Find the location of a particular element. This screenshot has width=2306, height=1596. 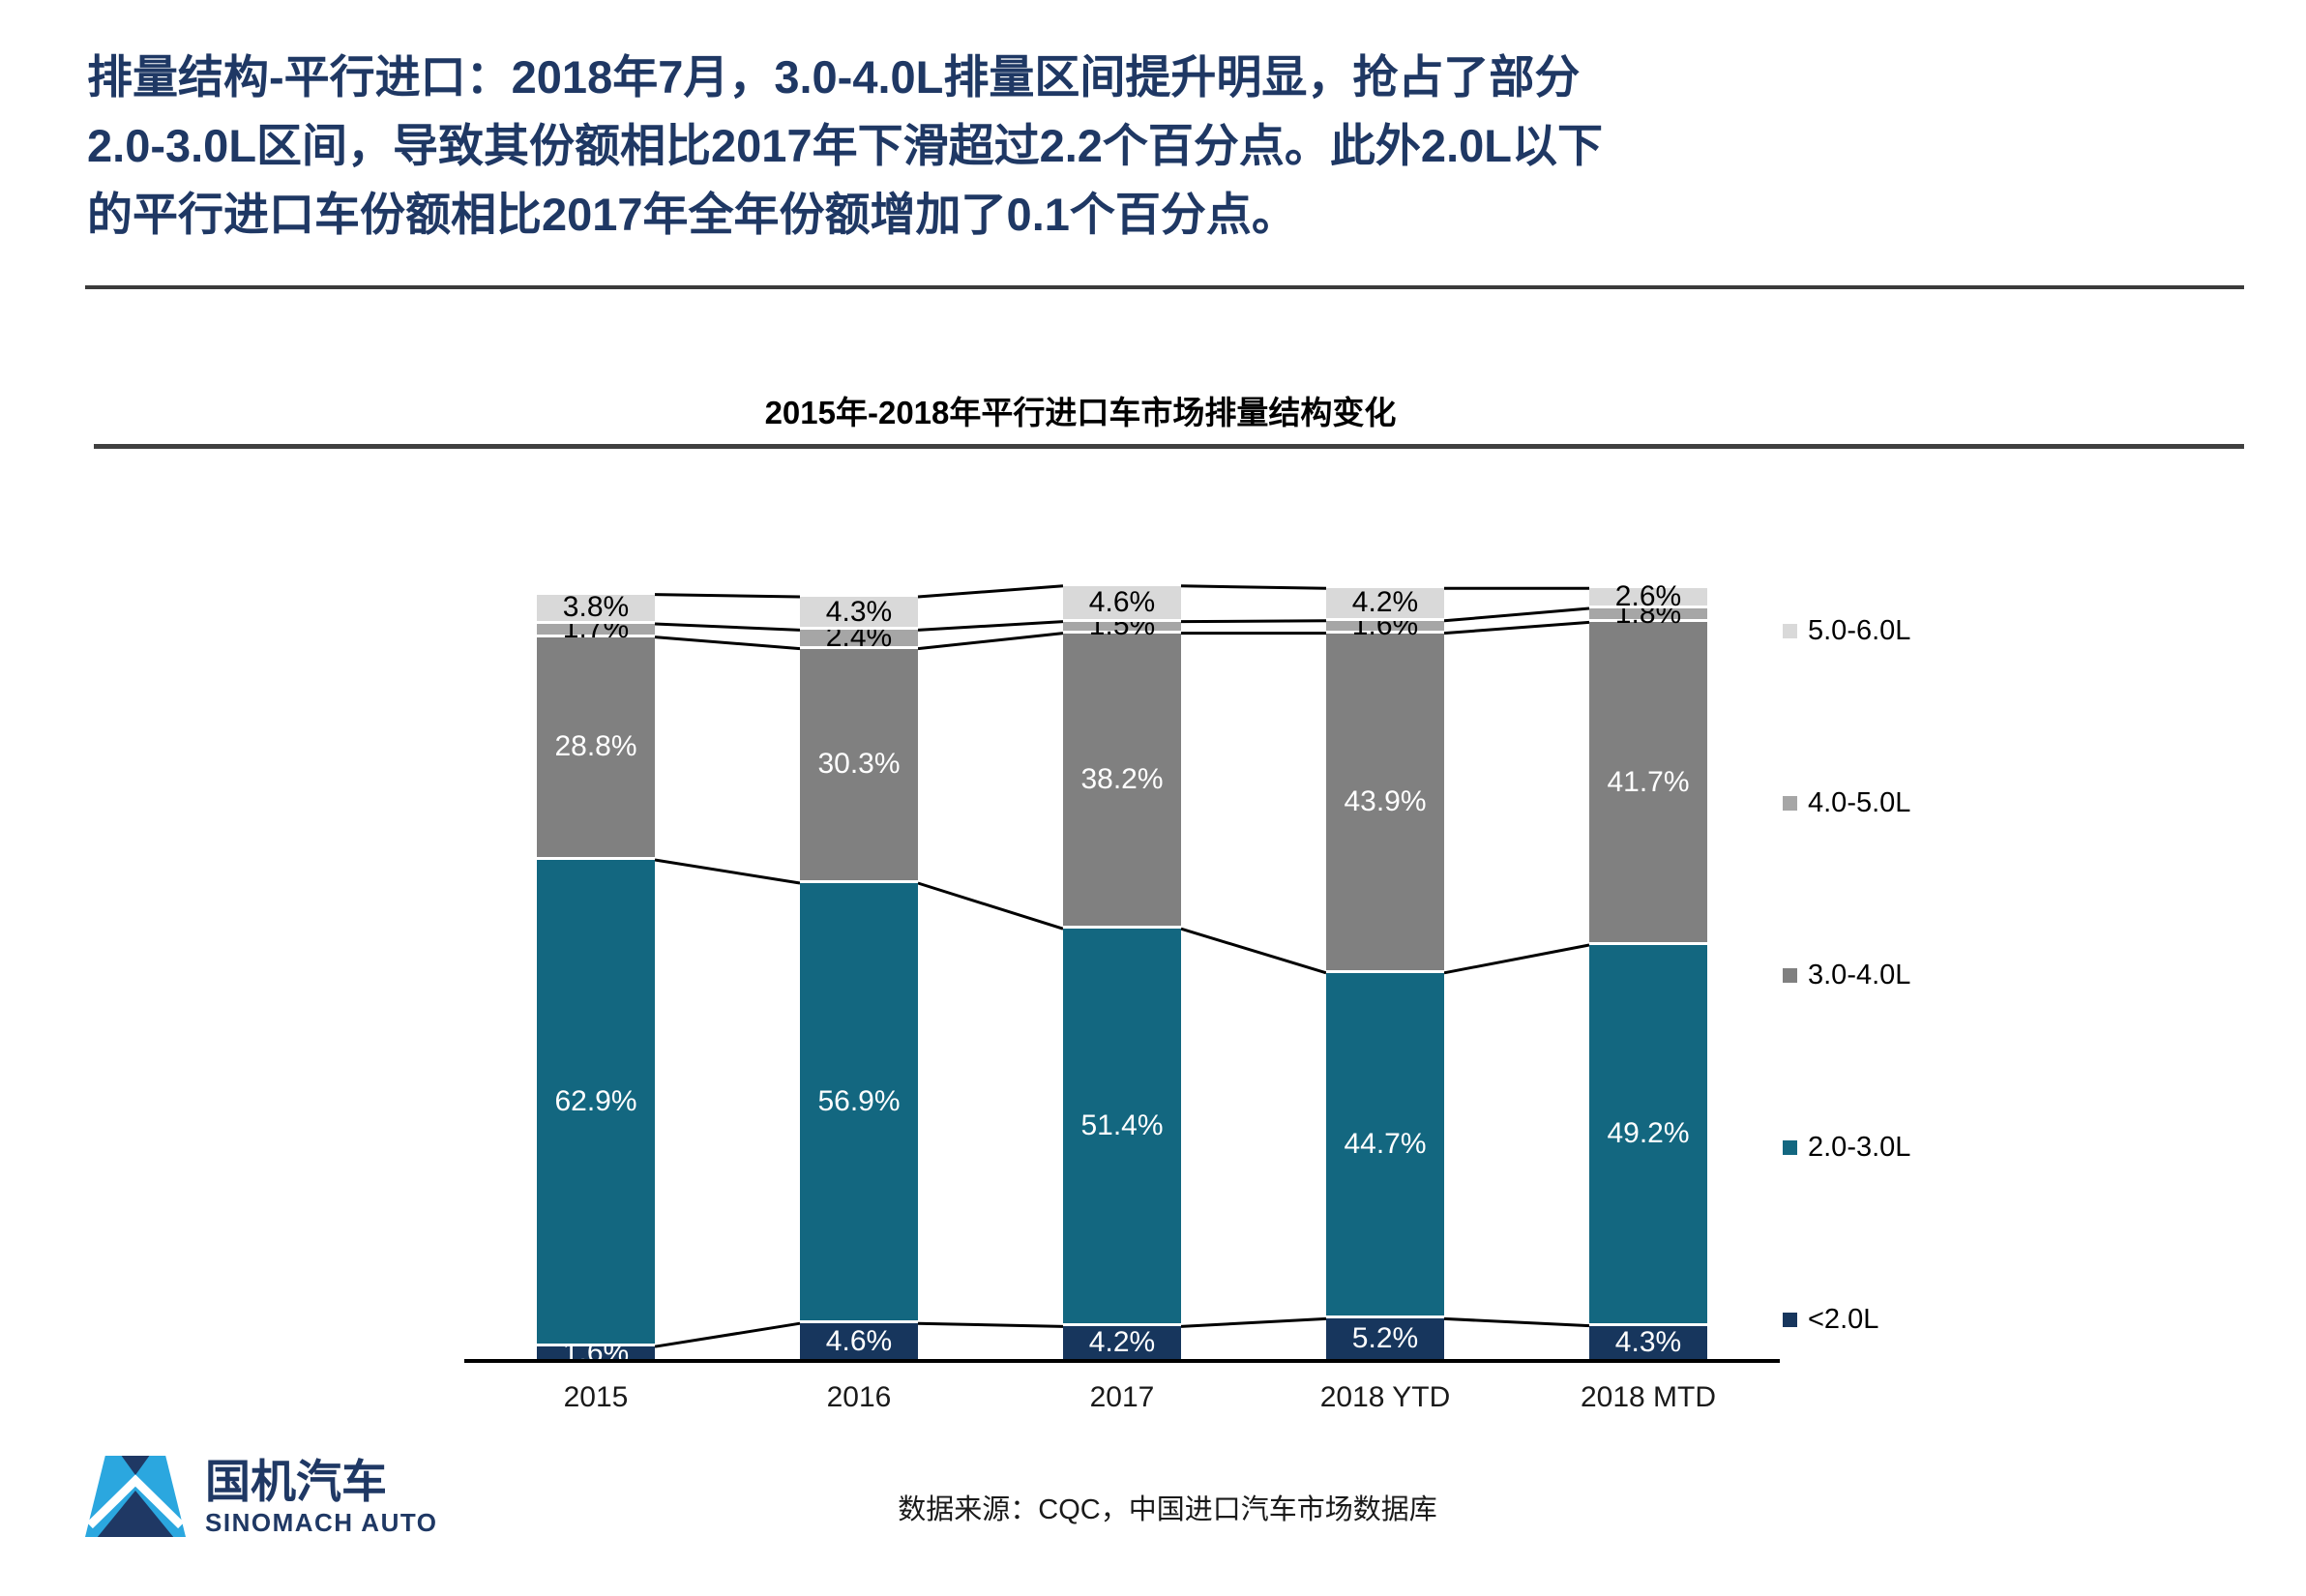

company-logo: 国机汽车 SINOMACH AUTO is located at coordinates (261, 1496).